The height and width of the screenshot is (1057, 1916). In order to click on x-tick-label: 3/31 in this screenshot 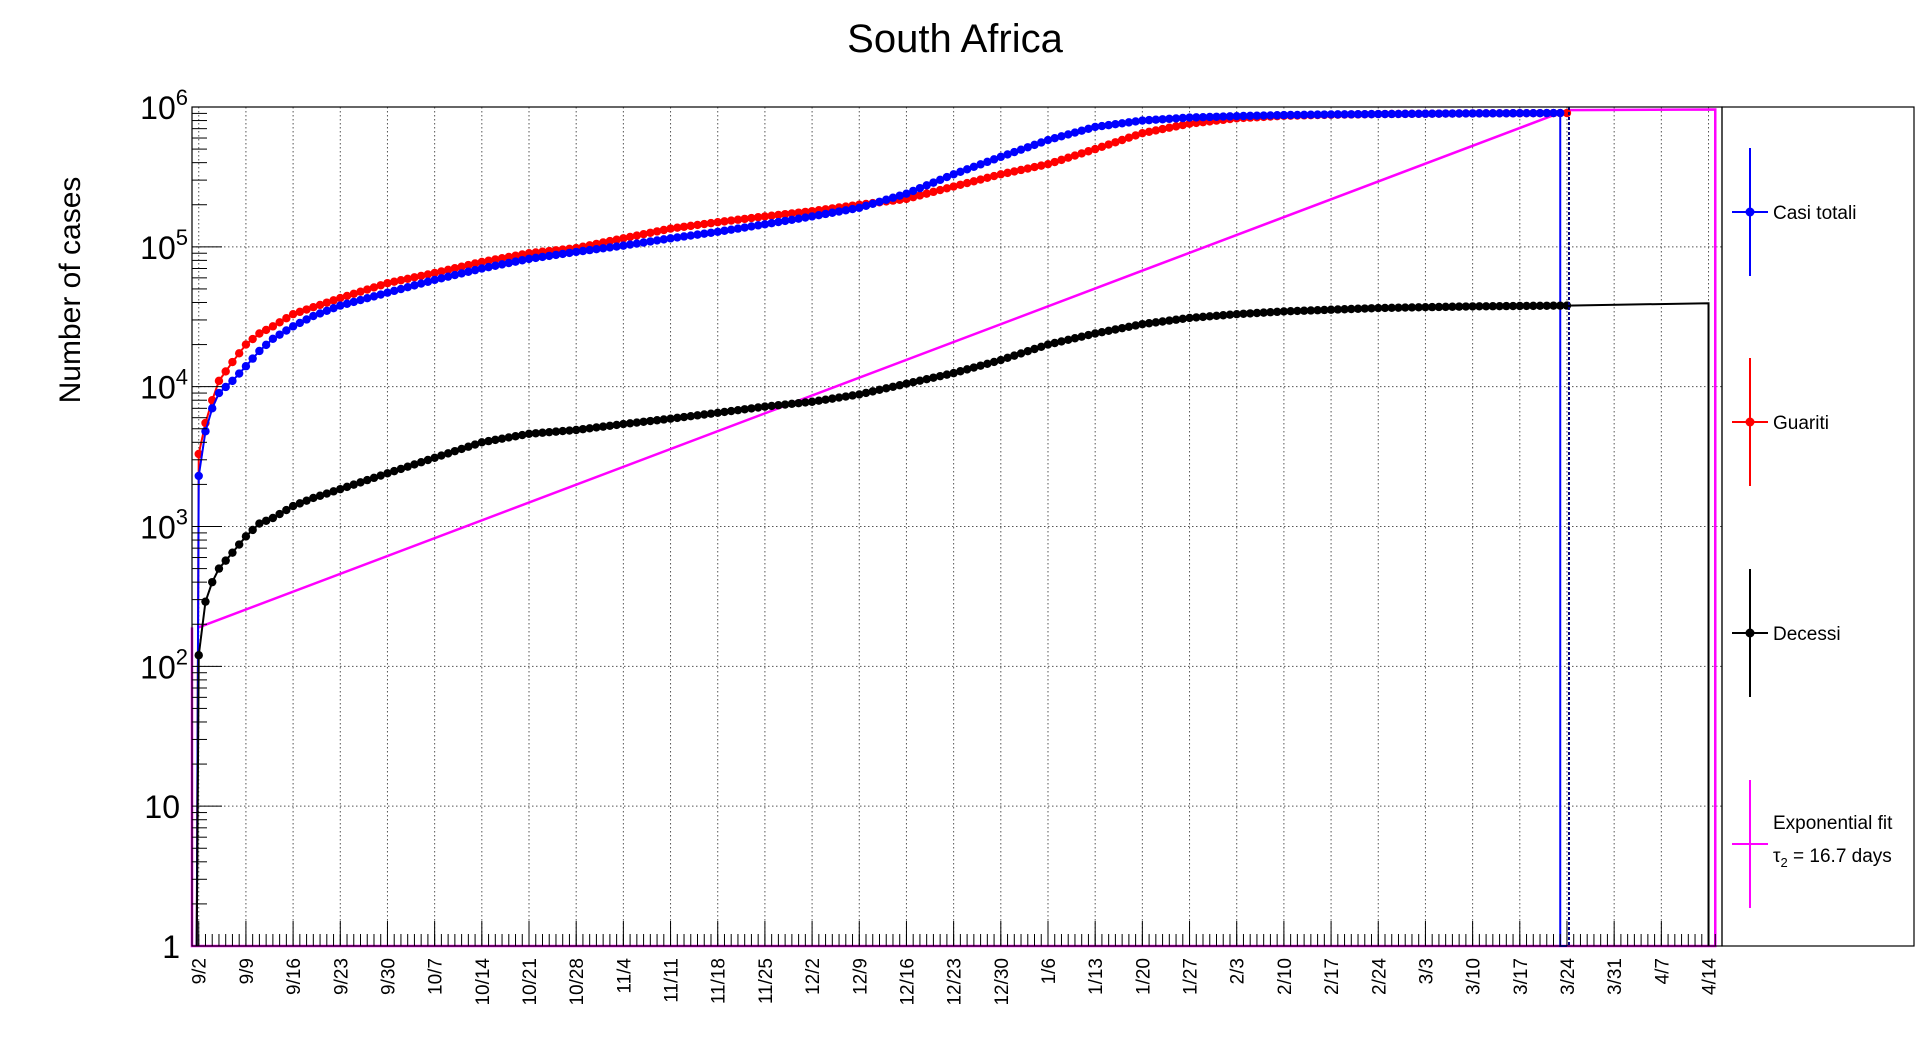, I will do `click(1615, 976)`.